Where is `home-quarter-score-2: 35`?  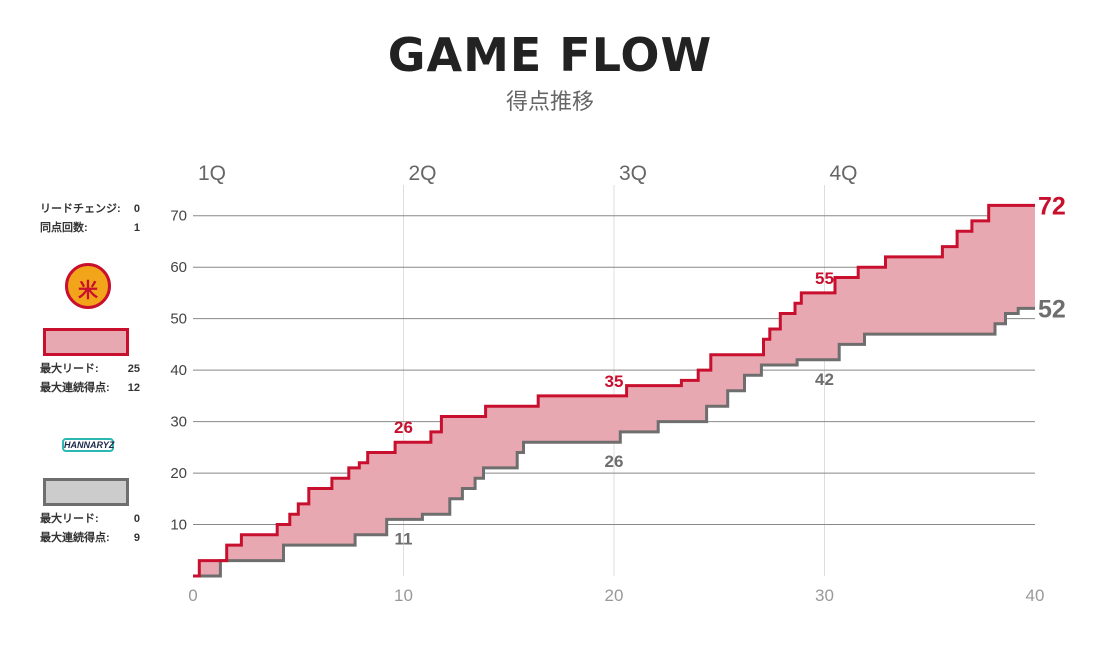
home-quarter-score-2: 35 is located at coordinates (614, 381).